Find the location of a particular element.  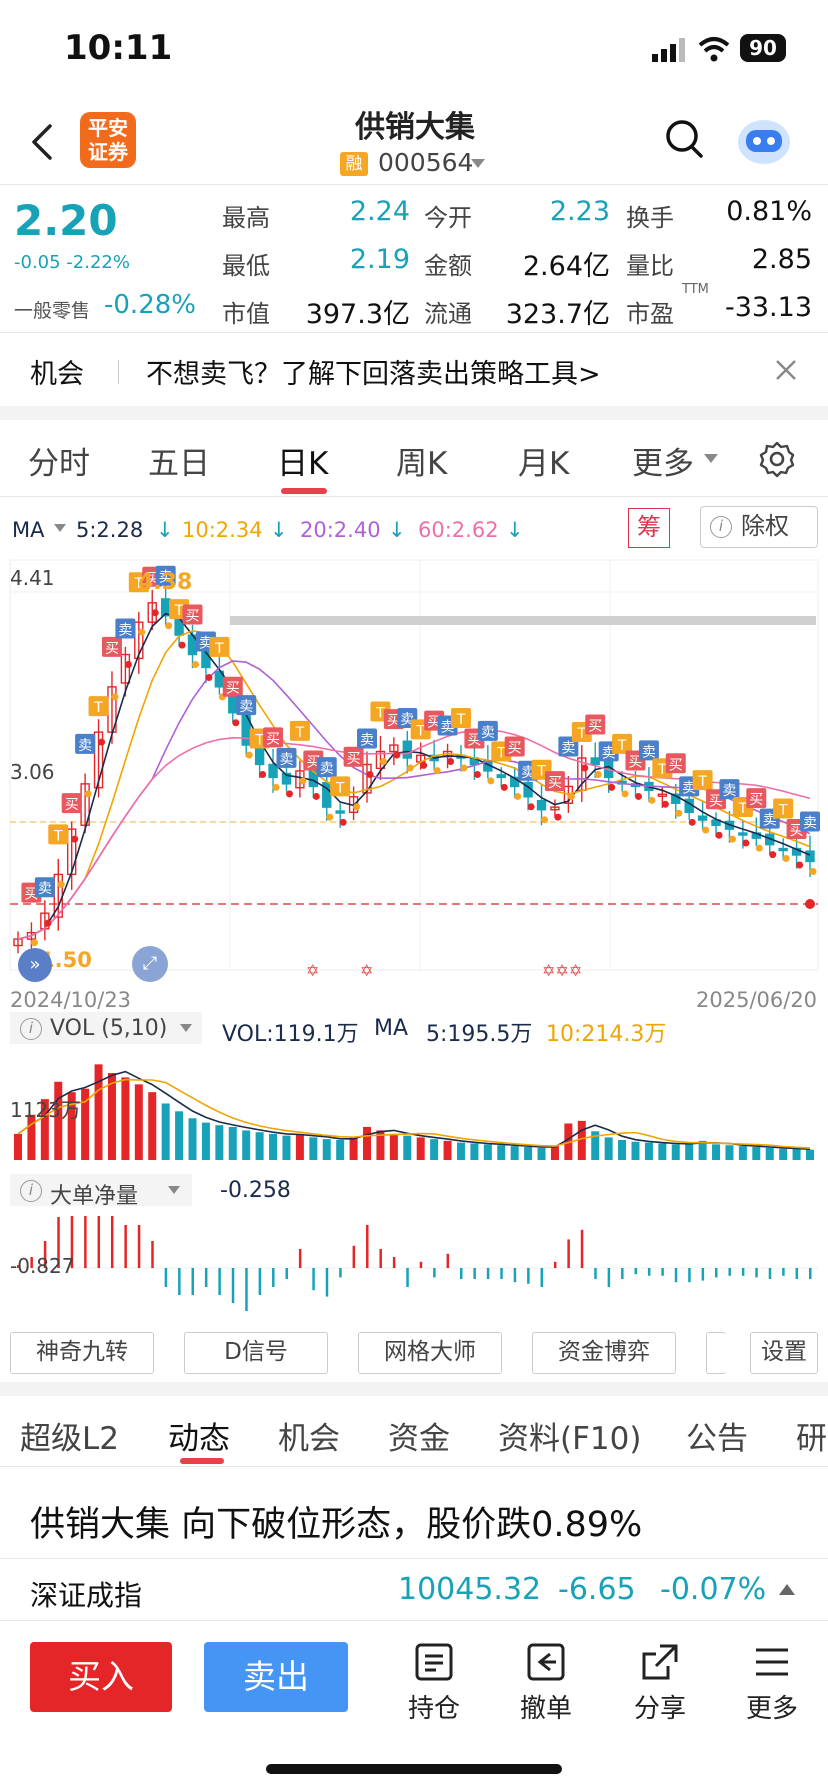

tool-settings: 设置 is located at coordinates (784, 1353).